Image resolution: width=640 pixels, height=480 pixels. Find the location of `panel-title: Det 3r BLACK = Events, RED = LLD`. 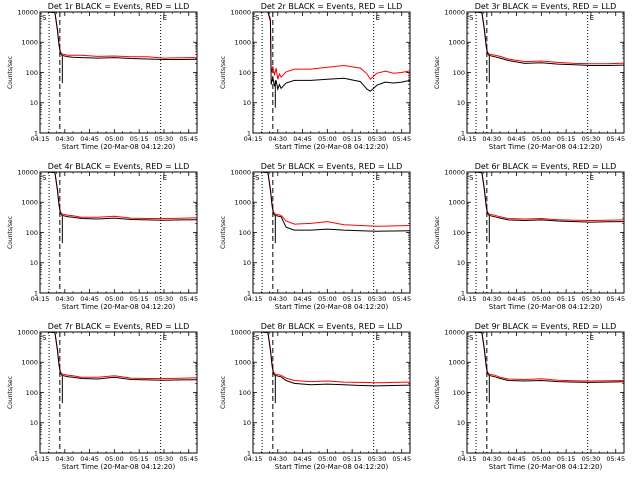

panel-title: Det 3r BLACK = Events, RED = LLD is located at coordinates (546, 6).